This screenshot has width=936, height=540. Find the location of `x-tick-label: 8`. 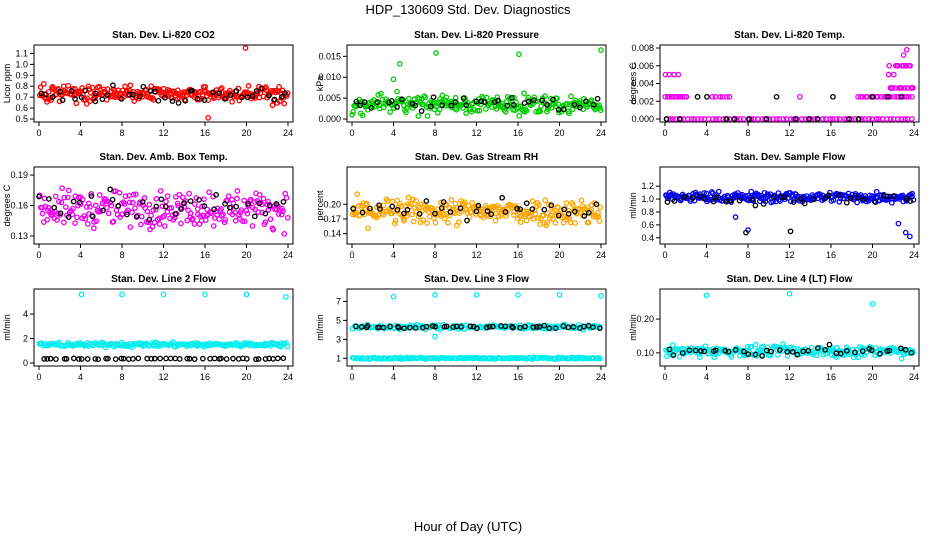

x-tick-label: 8 is located at coordinates (434, 377).